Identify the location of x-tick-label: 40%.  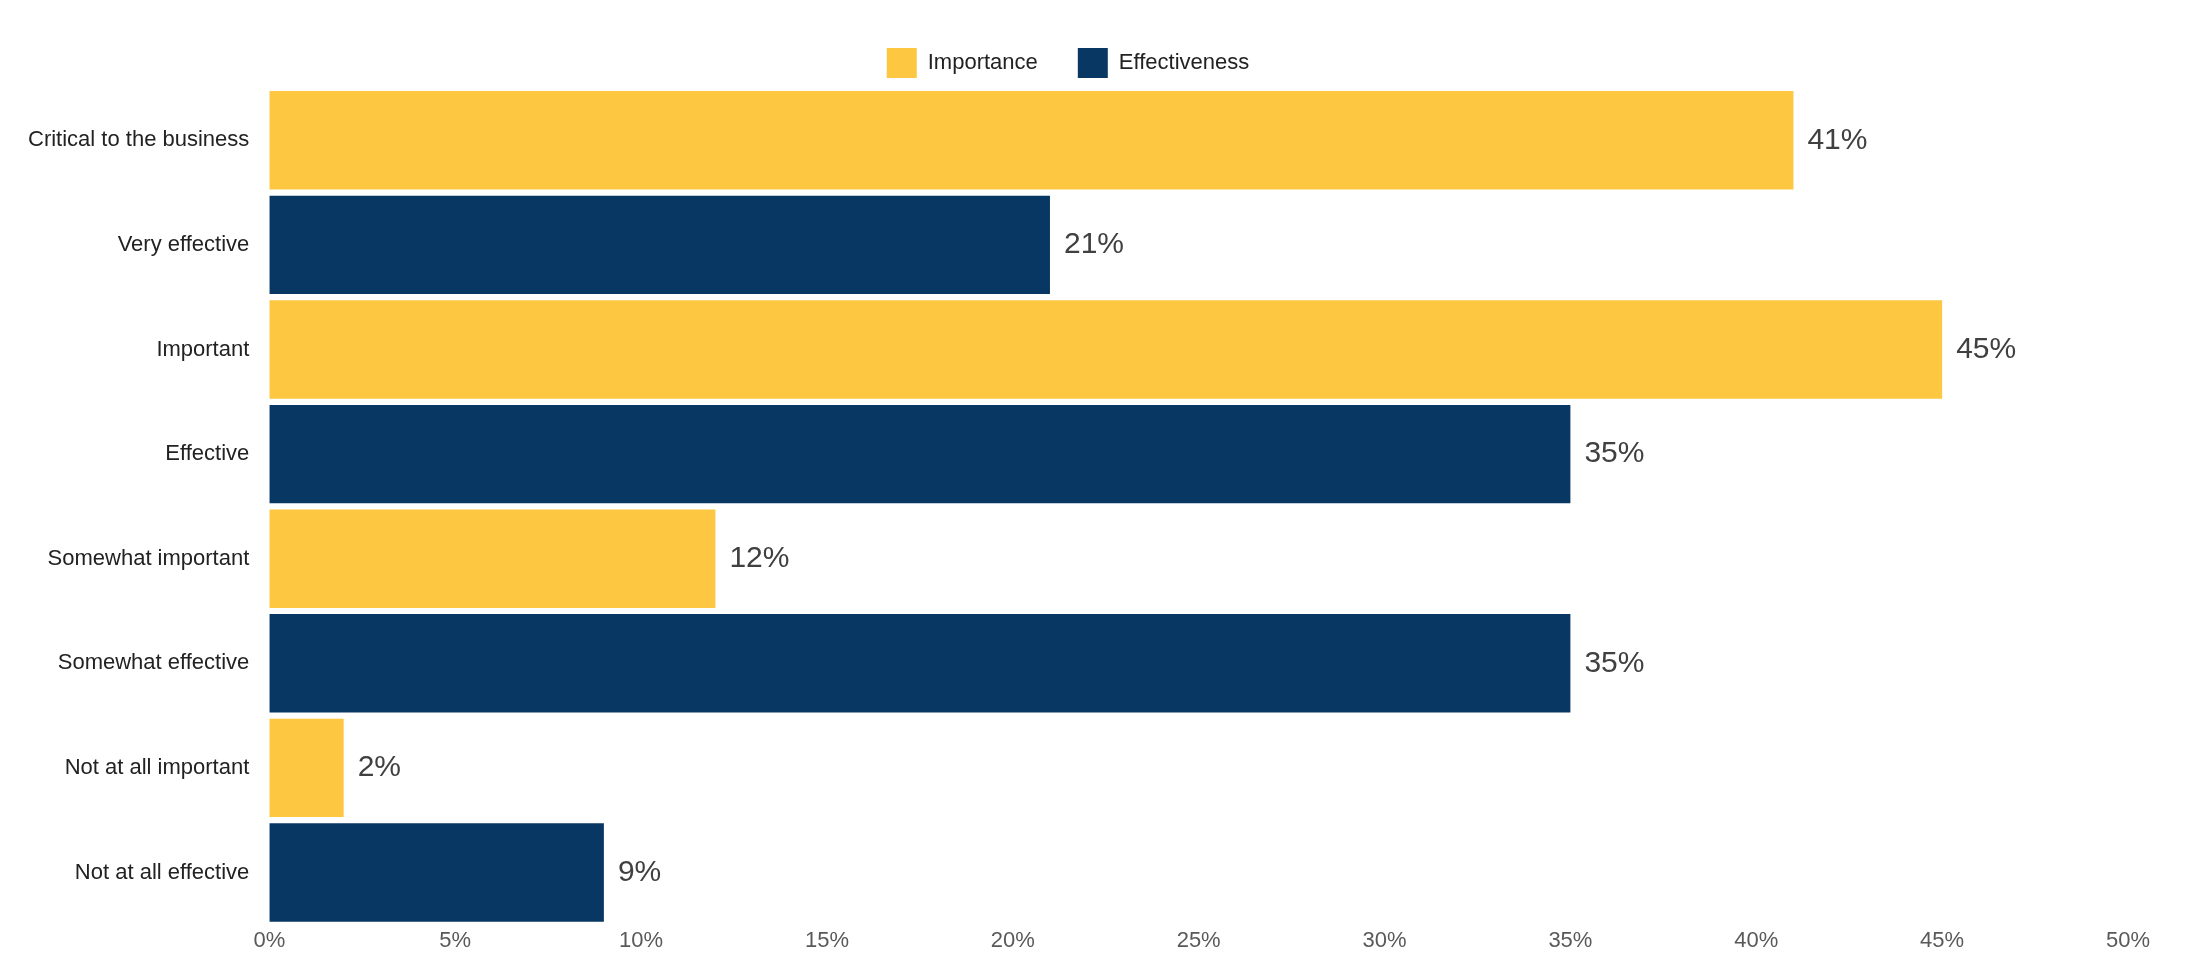
(1756, 940).